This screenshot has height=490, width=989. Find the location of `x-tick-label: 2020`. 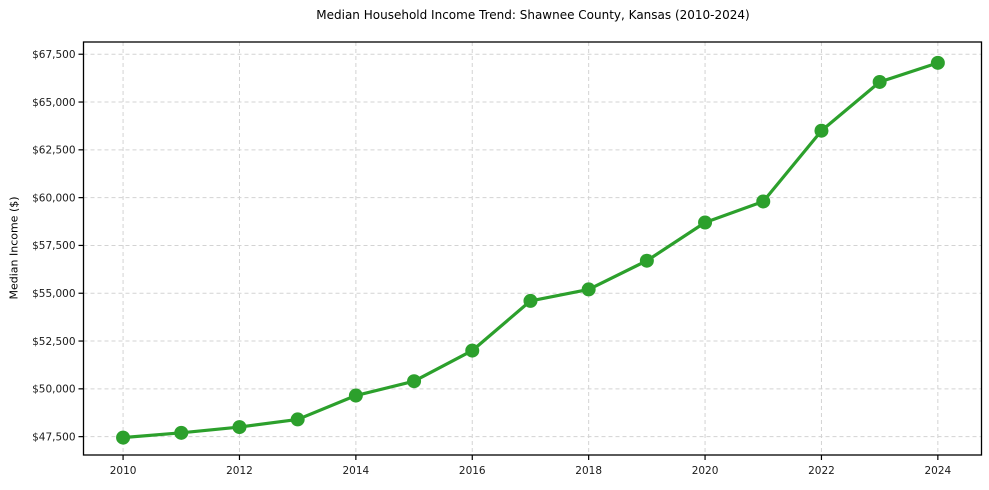

x-tick-label: 2020 is located at coordinates (705, 471).